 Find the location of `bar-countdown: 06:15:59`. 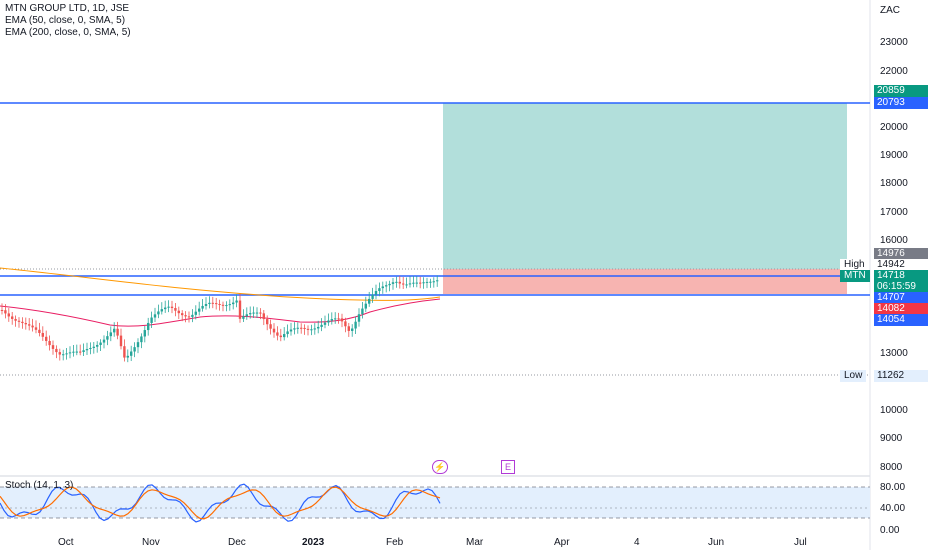

bar-countdown: 06:15:59 is located at coordinates (901, 287).